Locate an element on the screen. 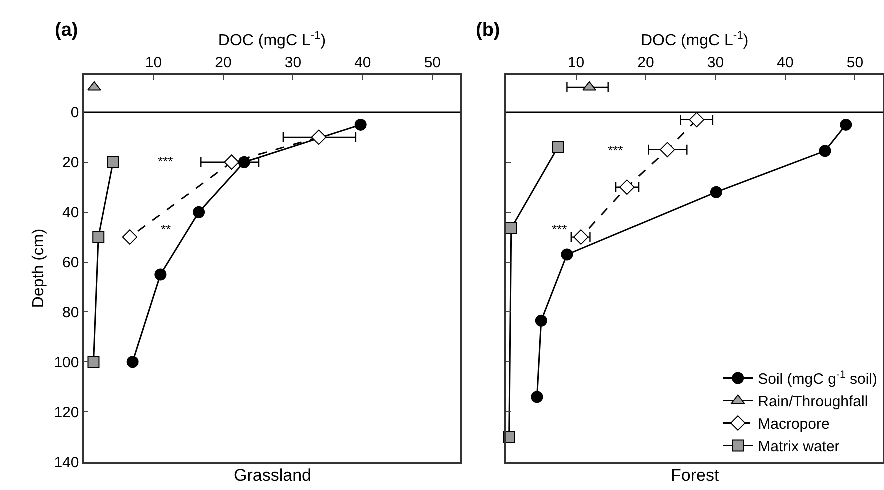  y-tick-label: 120 is located at coordinates (67, 413).